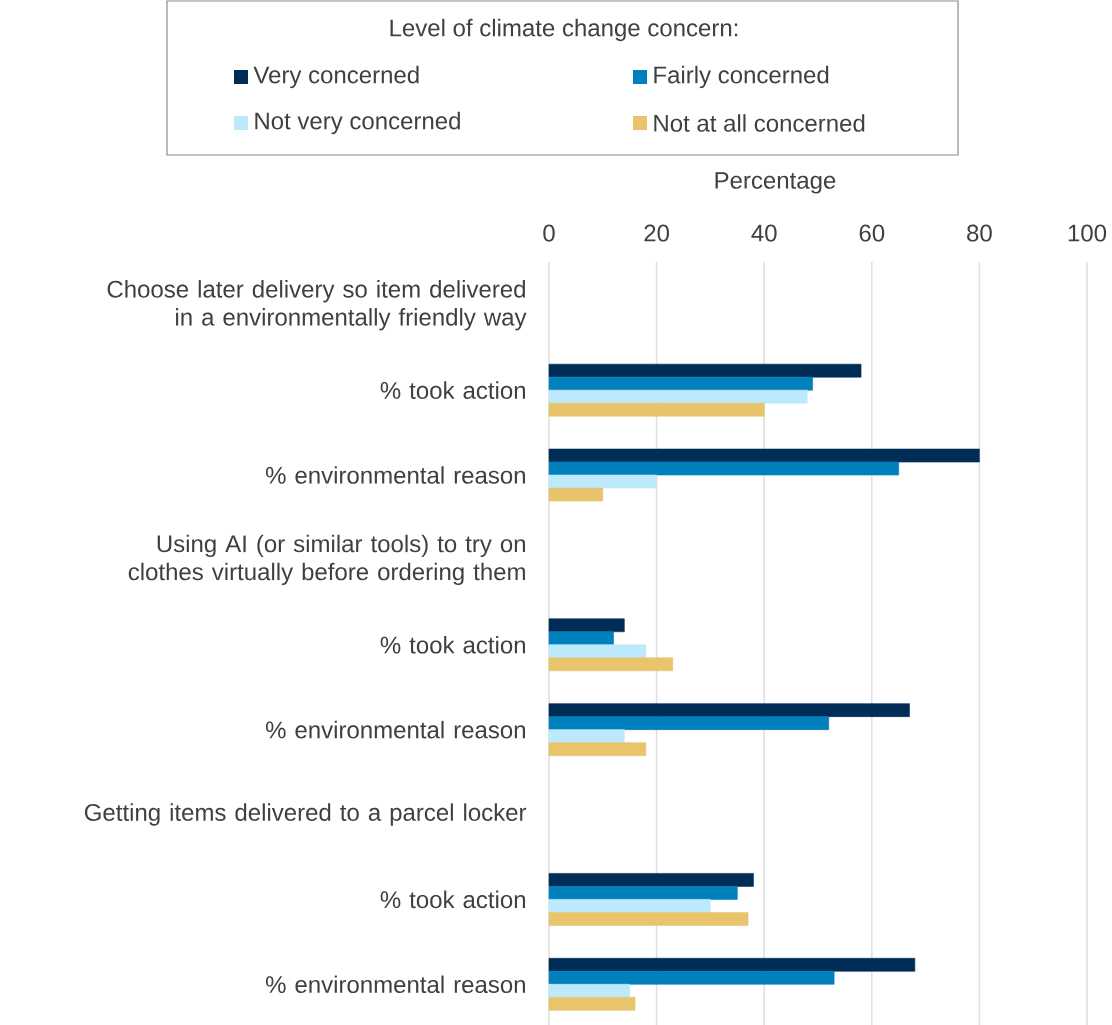 The width and height of the screenshot is (1112, 1025). What do you see at coordinates (305, 814) in the screenshot?
I see `y-tick-label: Getting items delivered to a parcel locker` at bounding box center [305, 814].